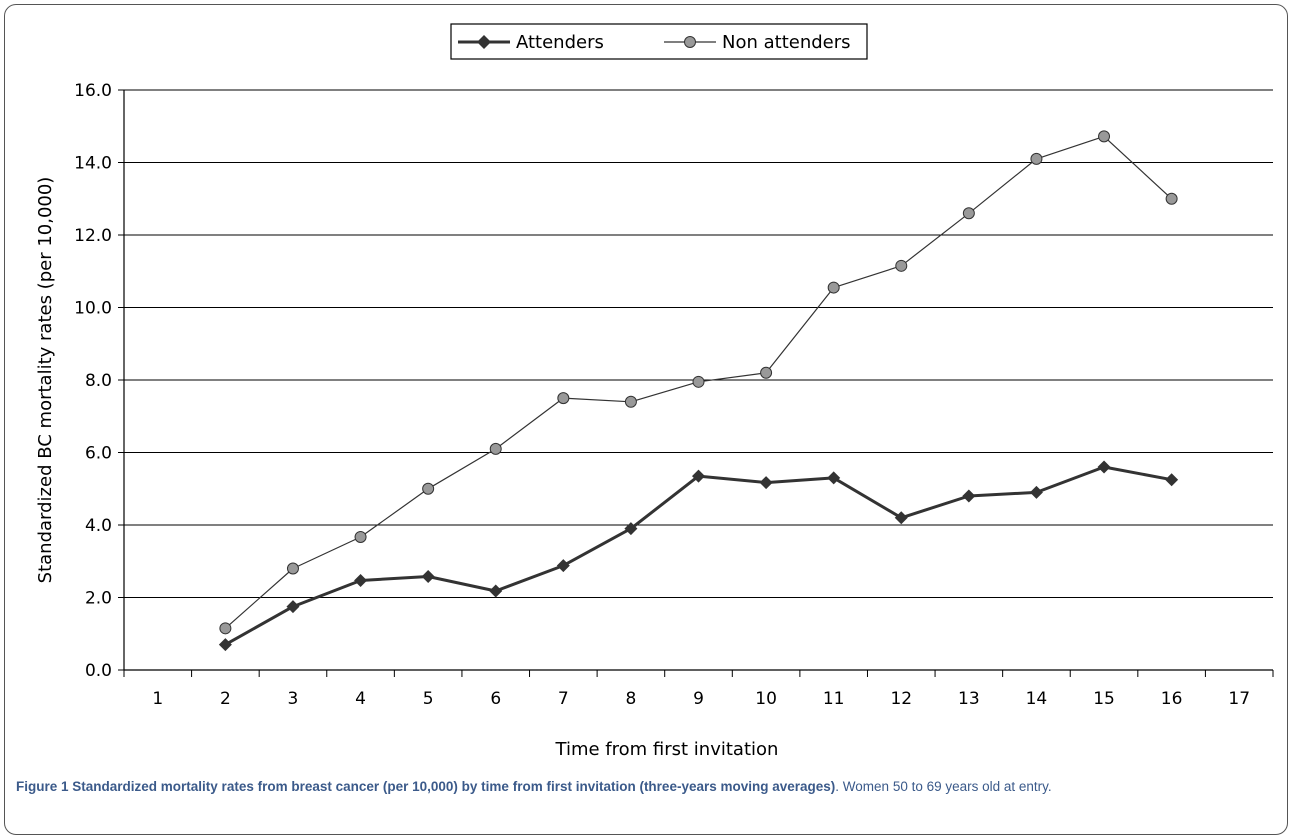 The width and height of the screenshot is (1292, 839). I want to click on x-tick-label: 4, so click(360, 699).